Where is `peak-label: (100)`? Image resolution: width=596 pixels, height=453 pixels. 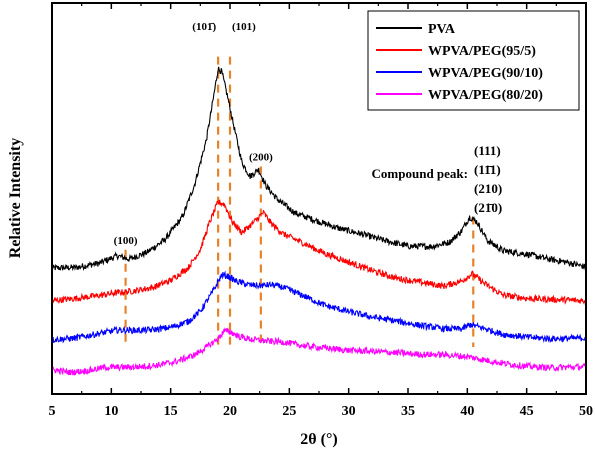 peak-label: (100) is located at coordinates (126, 241).